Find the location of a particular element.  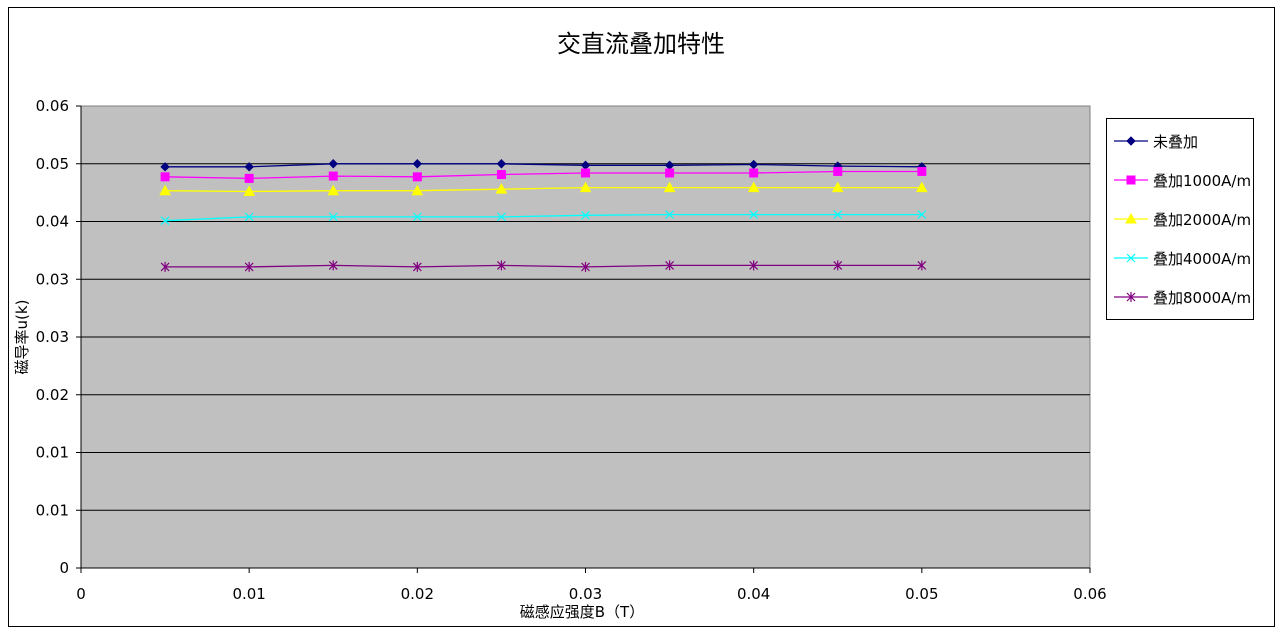

y-tick-label: 0.05 is located at coordinates (52, 164).